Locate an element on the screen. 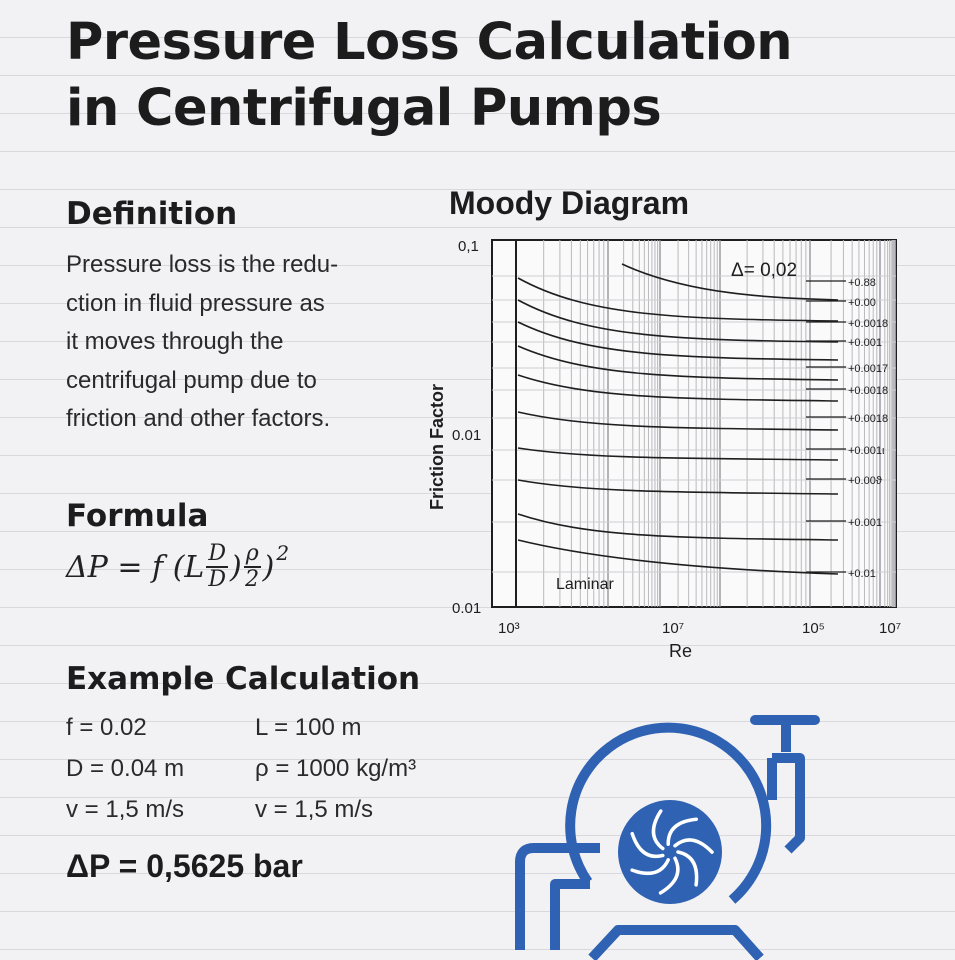 This screenshot has height=960, width=955. definition-line: centrifugal pump due to is located at coordinates (191, 380).